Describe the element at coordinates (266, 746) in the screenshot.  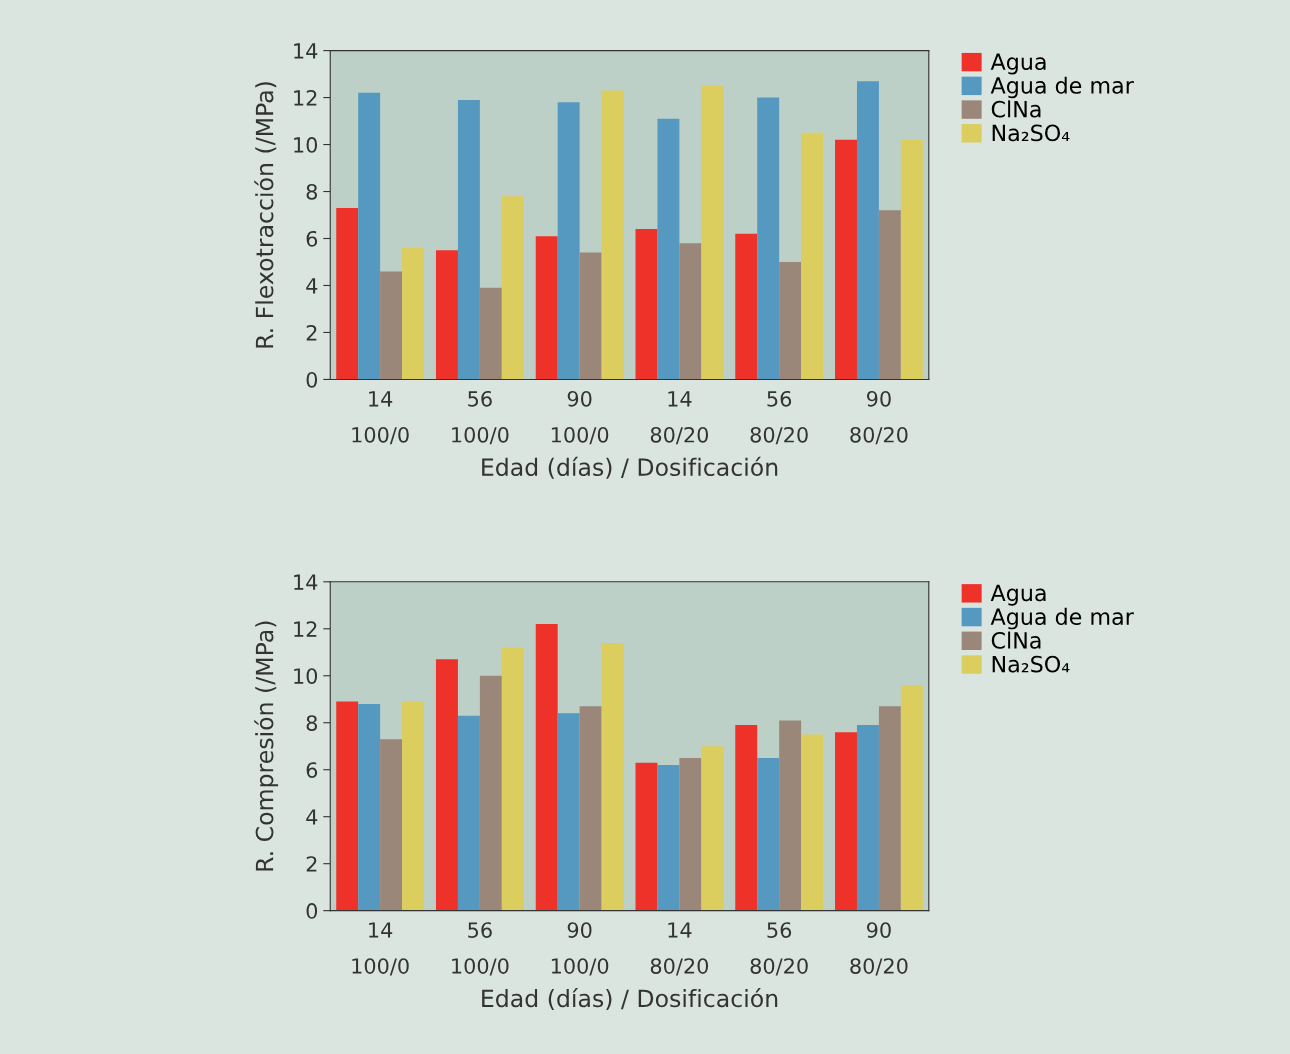
I see `y-axis-title: R. Compresión (/MPa)` at that location.